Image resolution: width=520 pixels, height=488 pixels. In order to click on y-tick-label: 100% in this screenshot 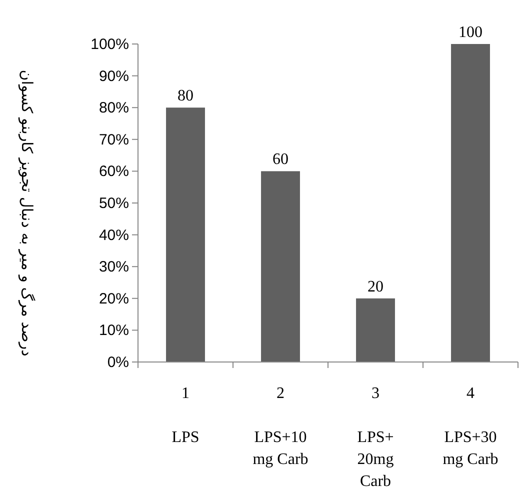, I will do `click(109, 44)`.